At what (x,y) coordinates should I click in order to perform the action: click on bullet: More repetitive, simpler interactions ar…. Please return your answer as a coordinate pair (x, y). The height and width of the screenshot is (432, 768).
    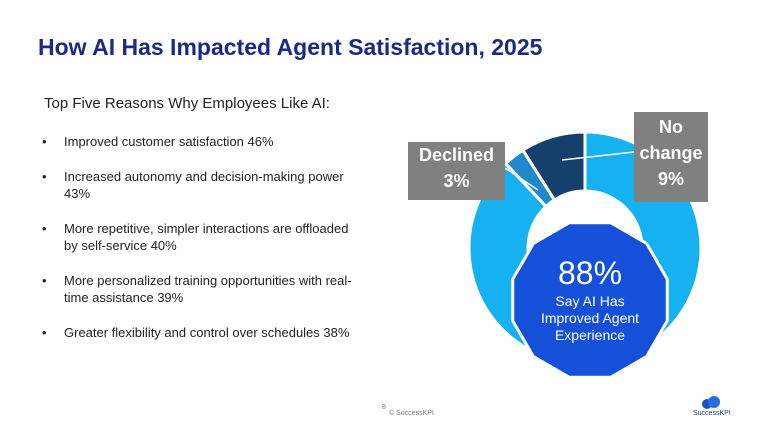
    Looking at the image, I should click on (198, 237).